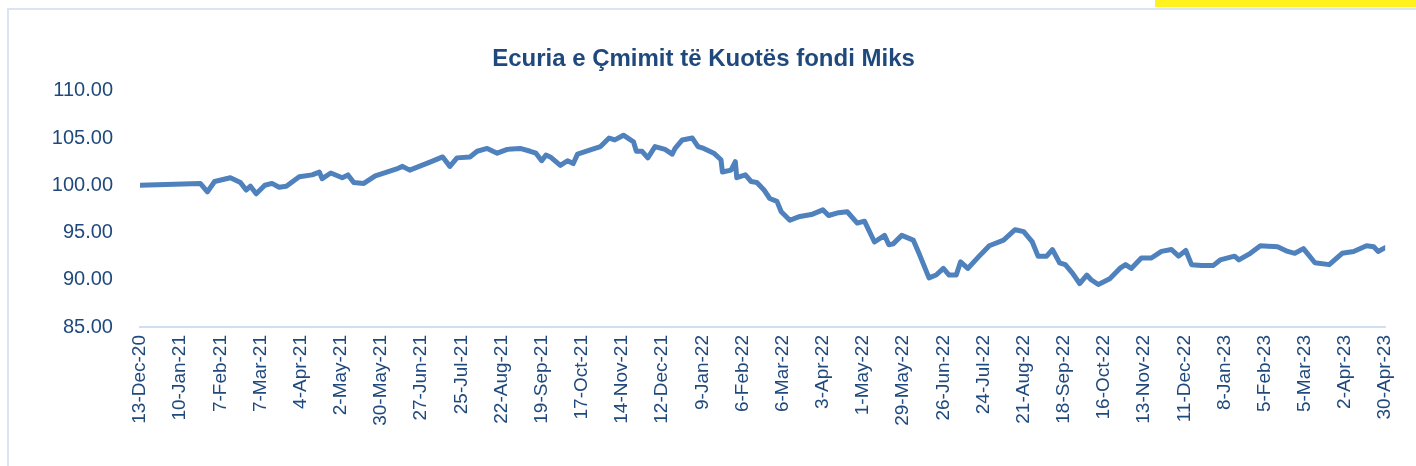  I want to click on y-tick-label: 95.00, so click(87, 231).